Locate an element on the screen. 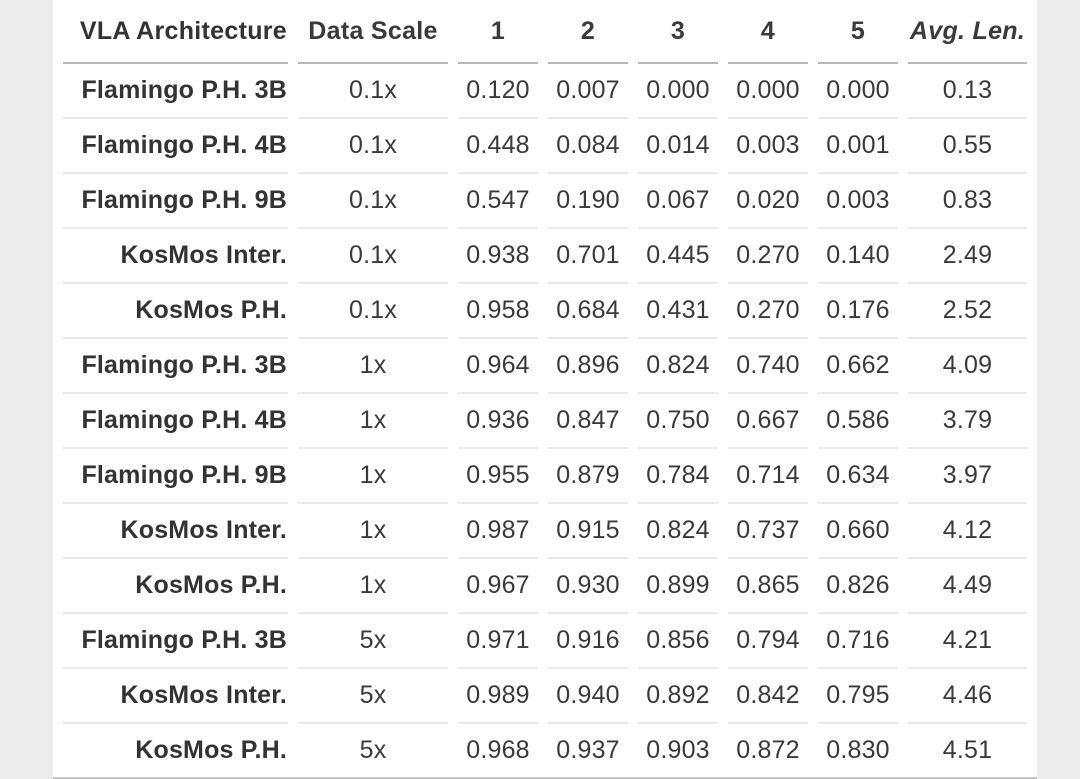 The width and height of the screenshot is (1080, 779). avg-len-cell: 4.51 is located at coordinates (967, 750).